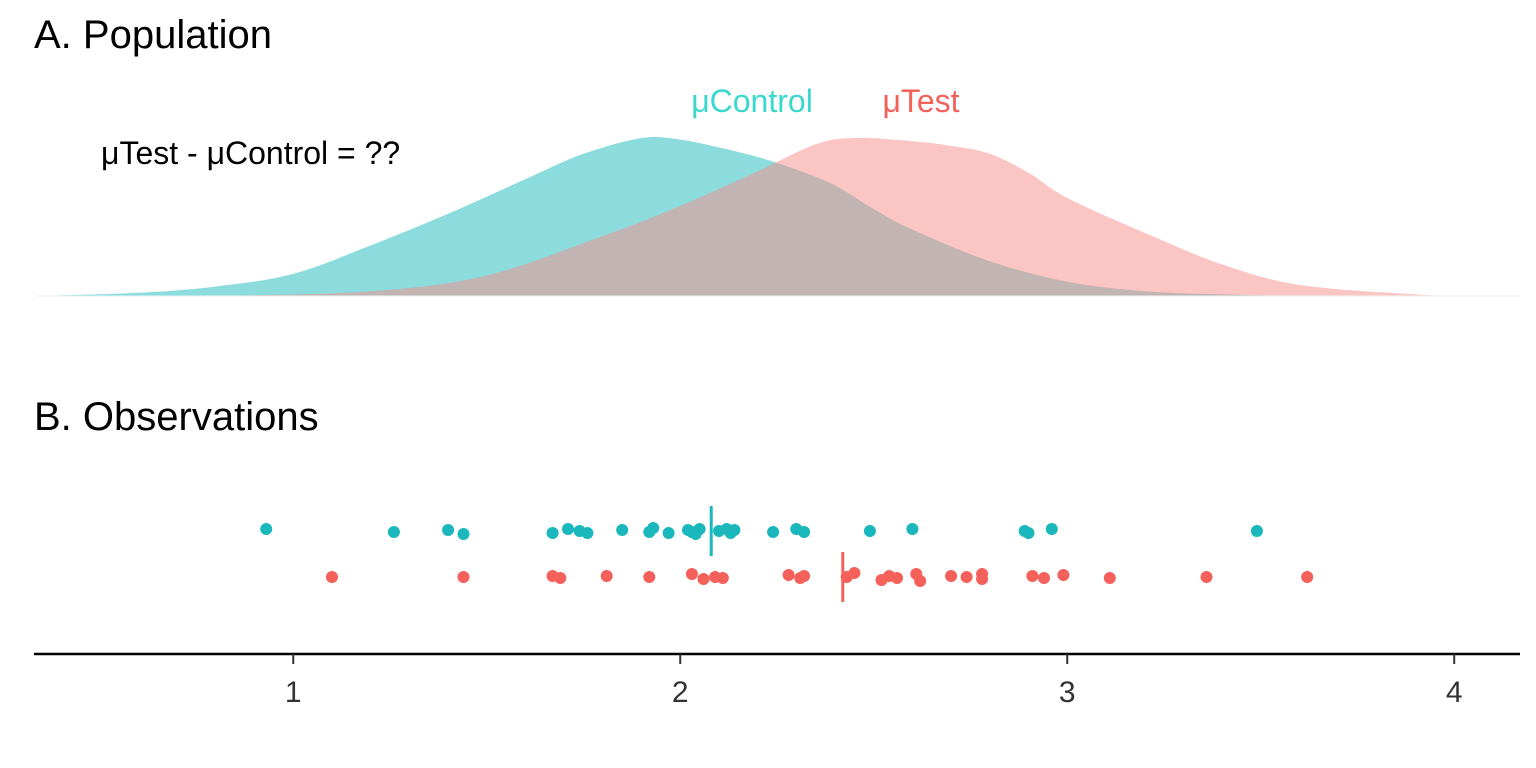  Describe the element at coordinates (920, 101) in the screenshot. I see `mu-test-label: μTest` at that location.